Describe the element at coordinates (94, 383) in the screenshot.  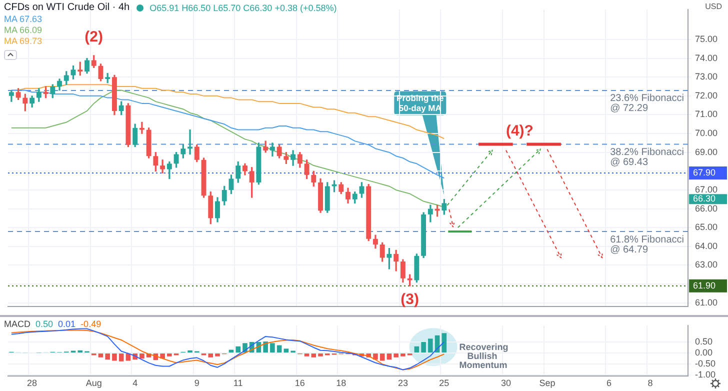
I see `x-tick-label: Aug` at that location.